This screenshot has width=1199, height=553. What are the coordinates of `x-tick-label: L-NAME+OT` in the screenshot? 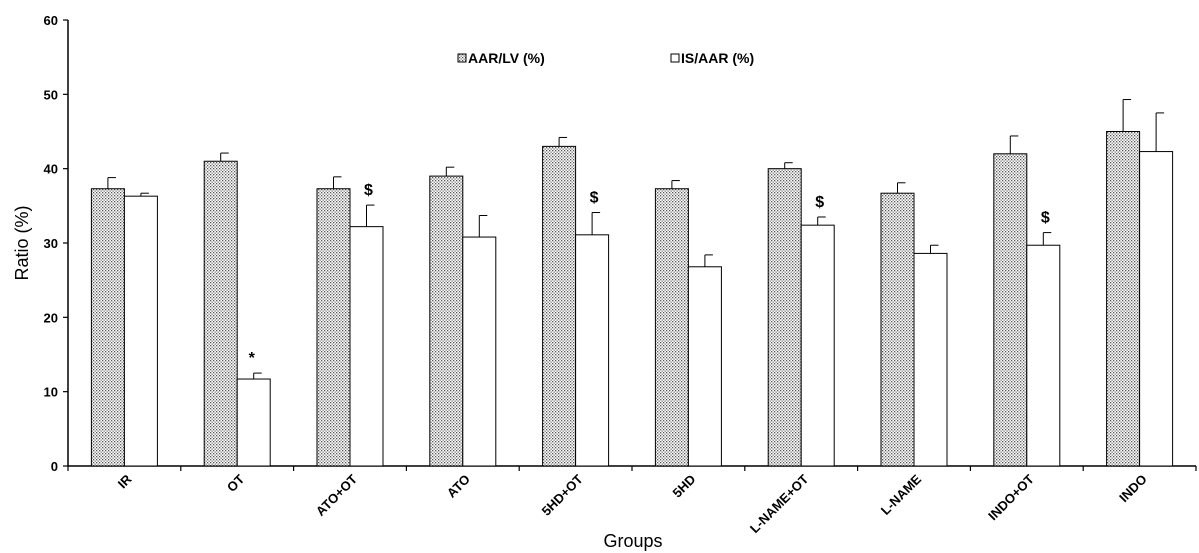 It's located at (779, 503).